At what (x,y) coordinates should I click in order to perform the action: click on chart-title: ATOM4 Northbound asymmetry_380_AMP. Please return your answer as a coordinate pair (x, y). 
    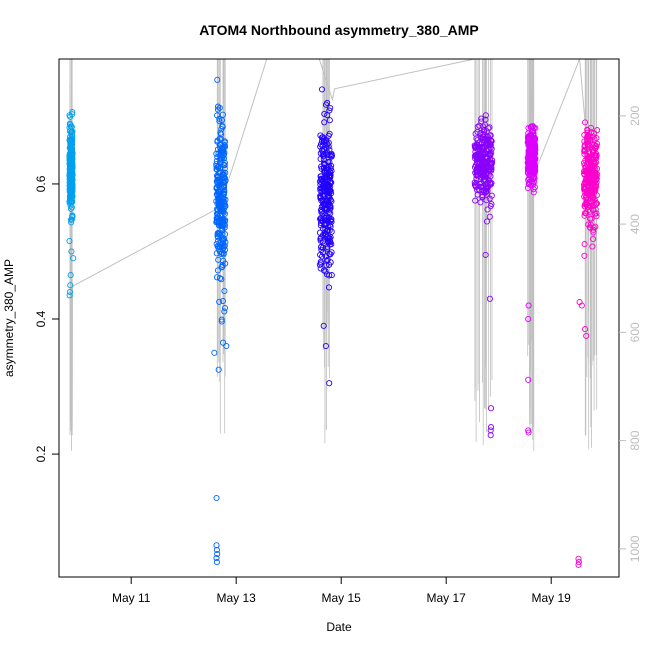
    Looking at the image, I should click on (339, 30).